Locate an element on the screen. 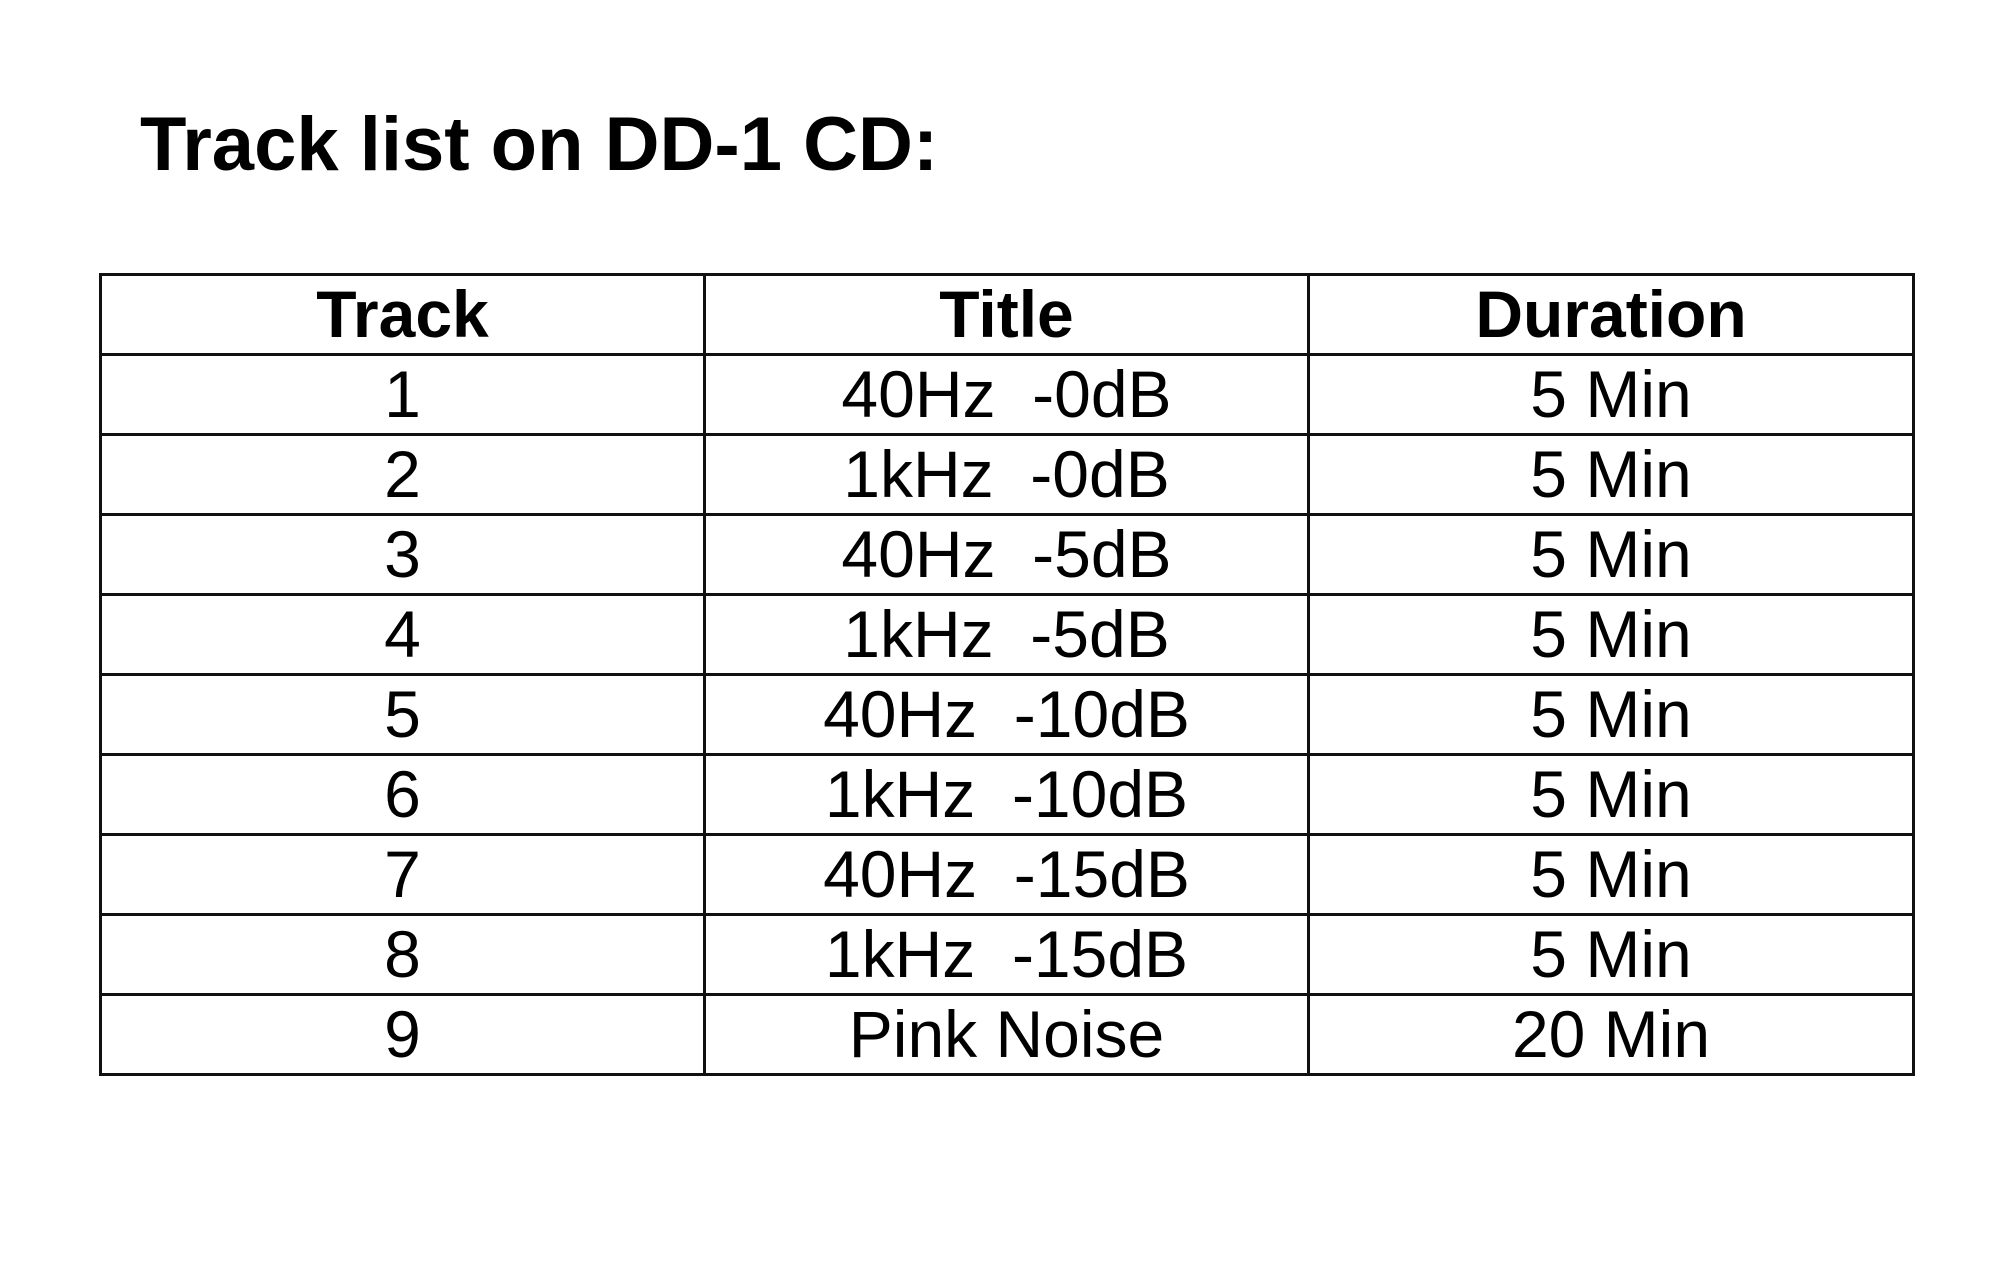  cell-track: 5 is located at coordinates (402, 714).